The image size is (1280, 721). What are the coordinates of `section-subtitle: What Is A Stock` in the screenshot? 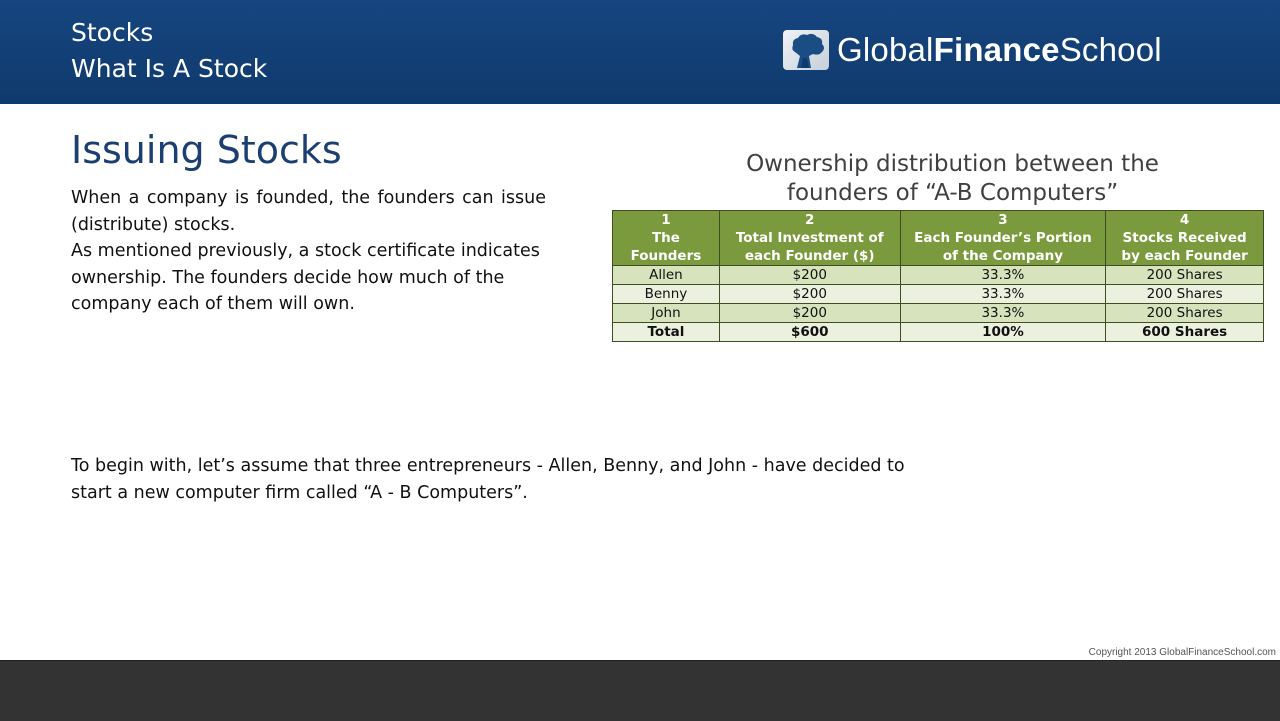 It's located at (169, 68).